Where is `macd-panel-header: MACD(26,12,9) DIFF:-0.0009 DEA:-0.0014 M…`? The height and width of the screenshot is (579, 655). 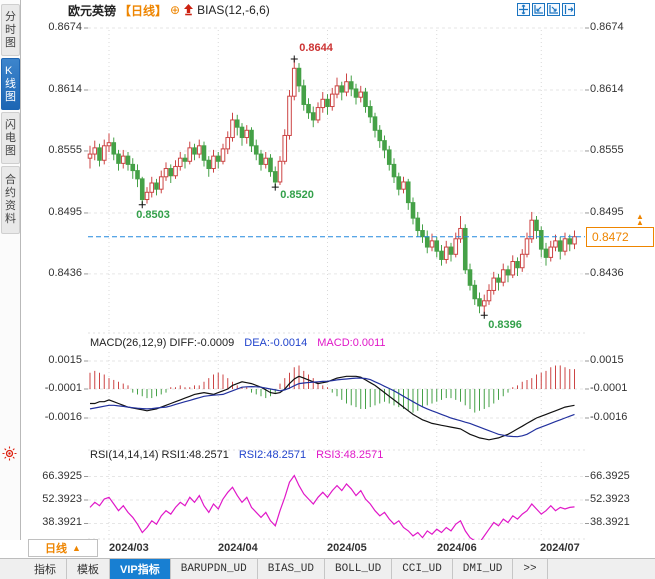
macd-panel-header: MACD(26,12,9) DIFF:-0.0009 DEA:-0.0014 M… is located at coordinates (238, 343).